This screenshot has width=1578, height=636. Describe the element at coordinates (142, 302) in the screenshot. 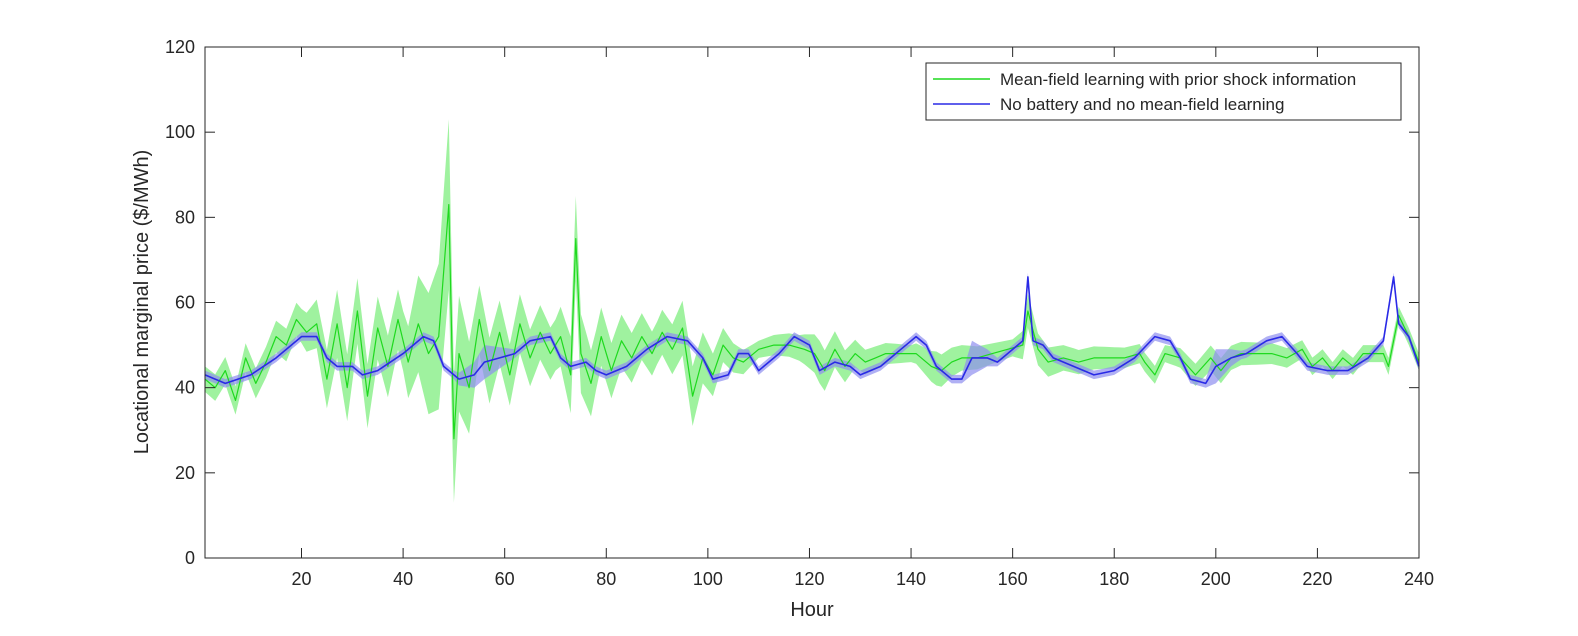

I see `y-axis-label: Locational marginal price ($/MWh)` at that location.